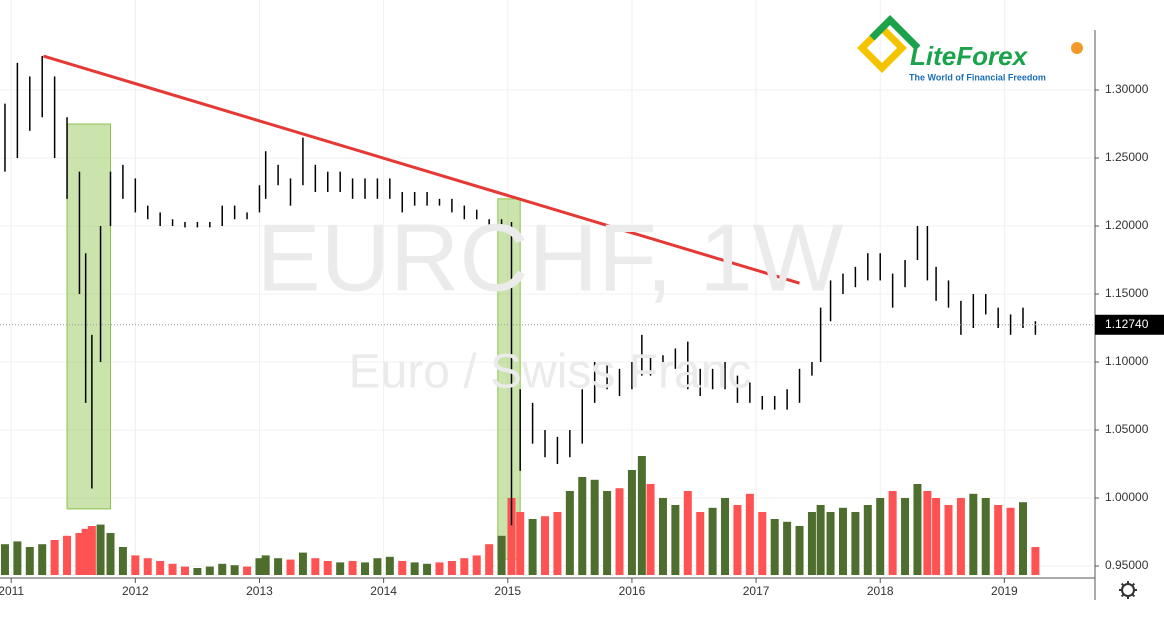  What do you see at coordinates (383, 591) in the screenshot?
I see `x-tick-label: 2014` at bounding box center [383, 591].